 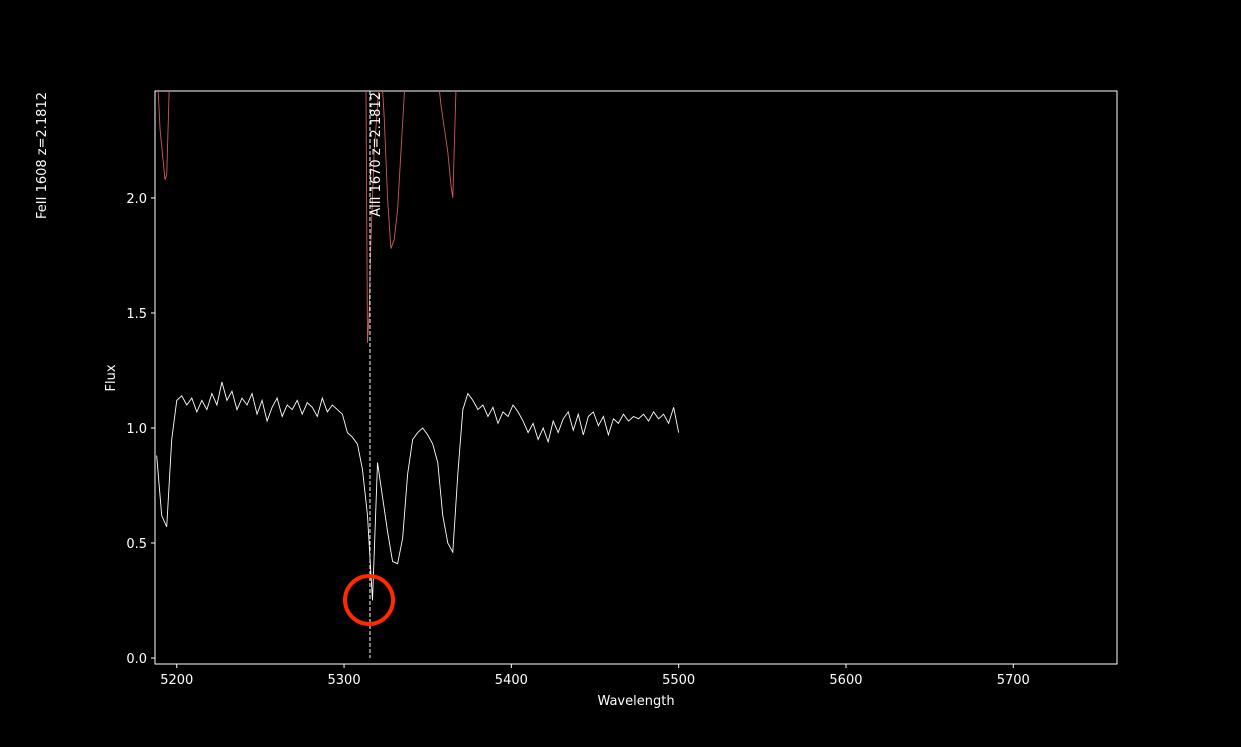 What do you see at coordinates (344, 680) in the screenshot?
I see `x-tick-label: 5300` at bounding box center [344, 680].